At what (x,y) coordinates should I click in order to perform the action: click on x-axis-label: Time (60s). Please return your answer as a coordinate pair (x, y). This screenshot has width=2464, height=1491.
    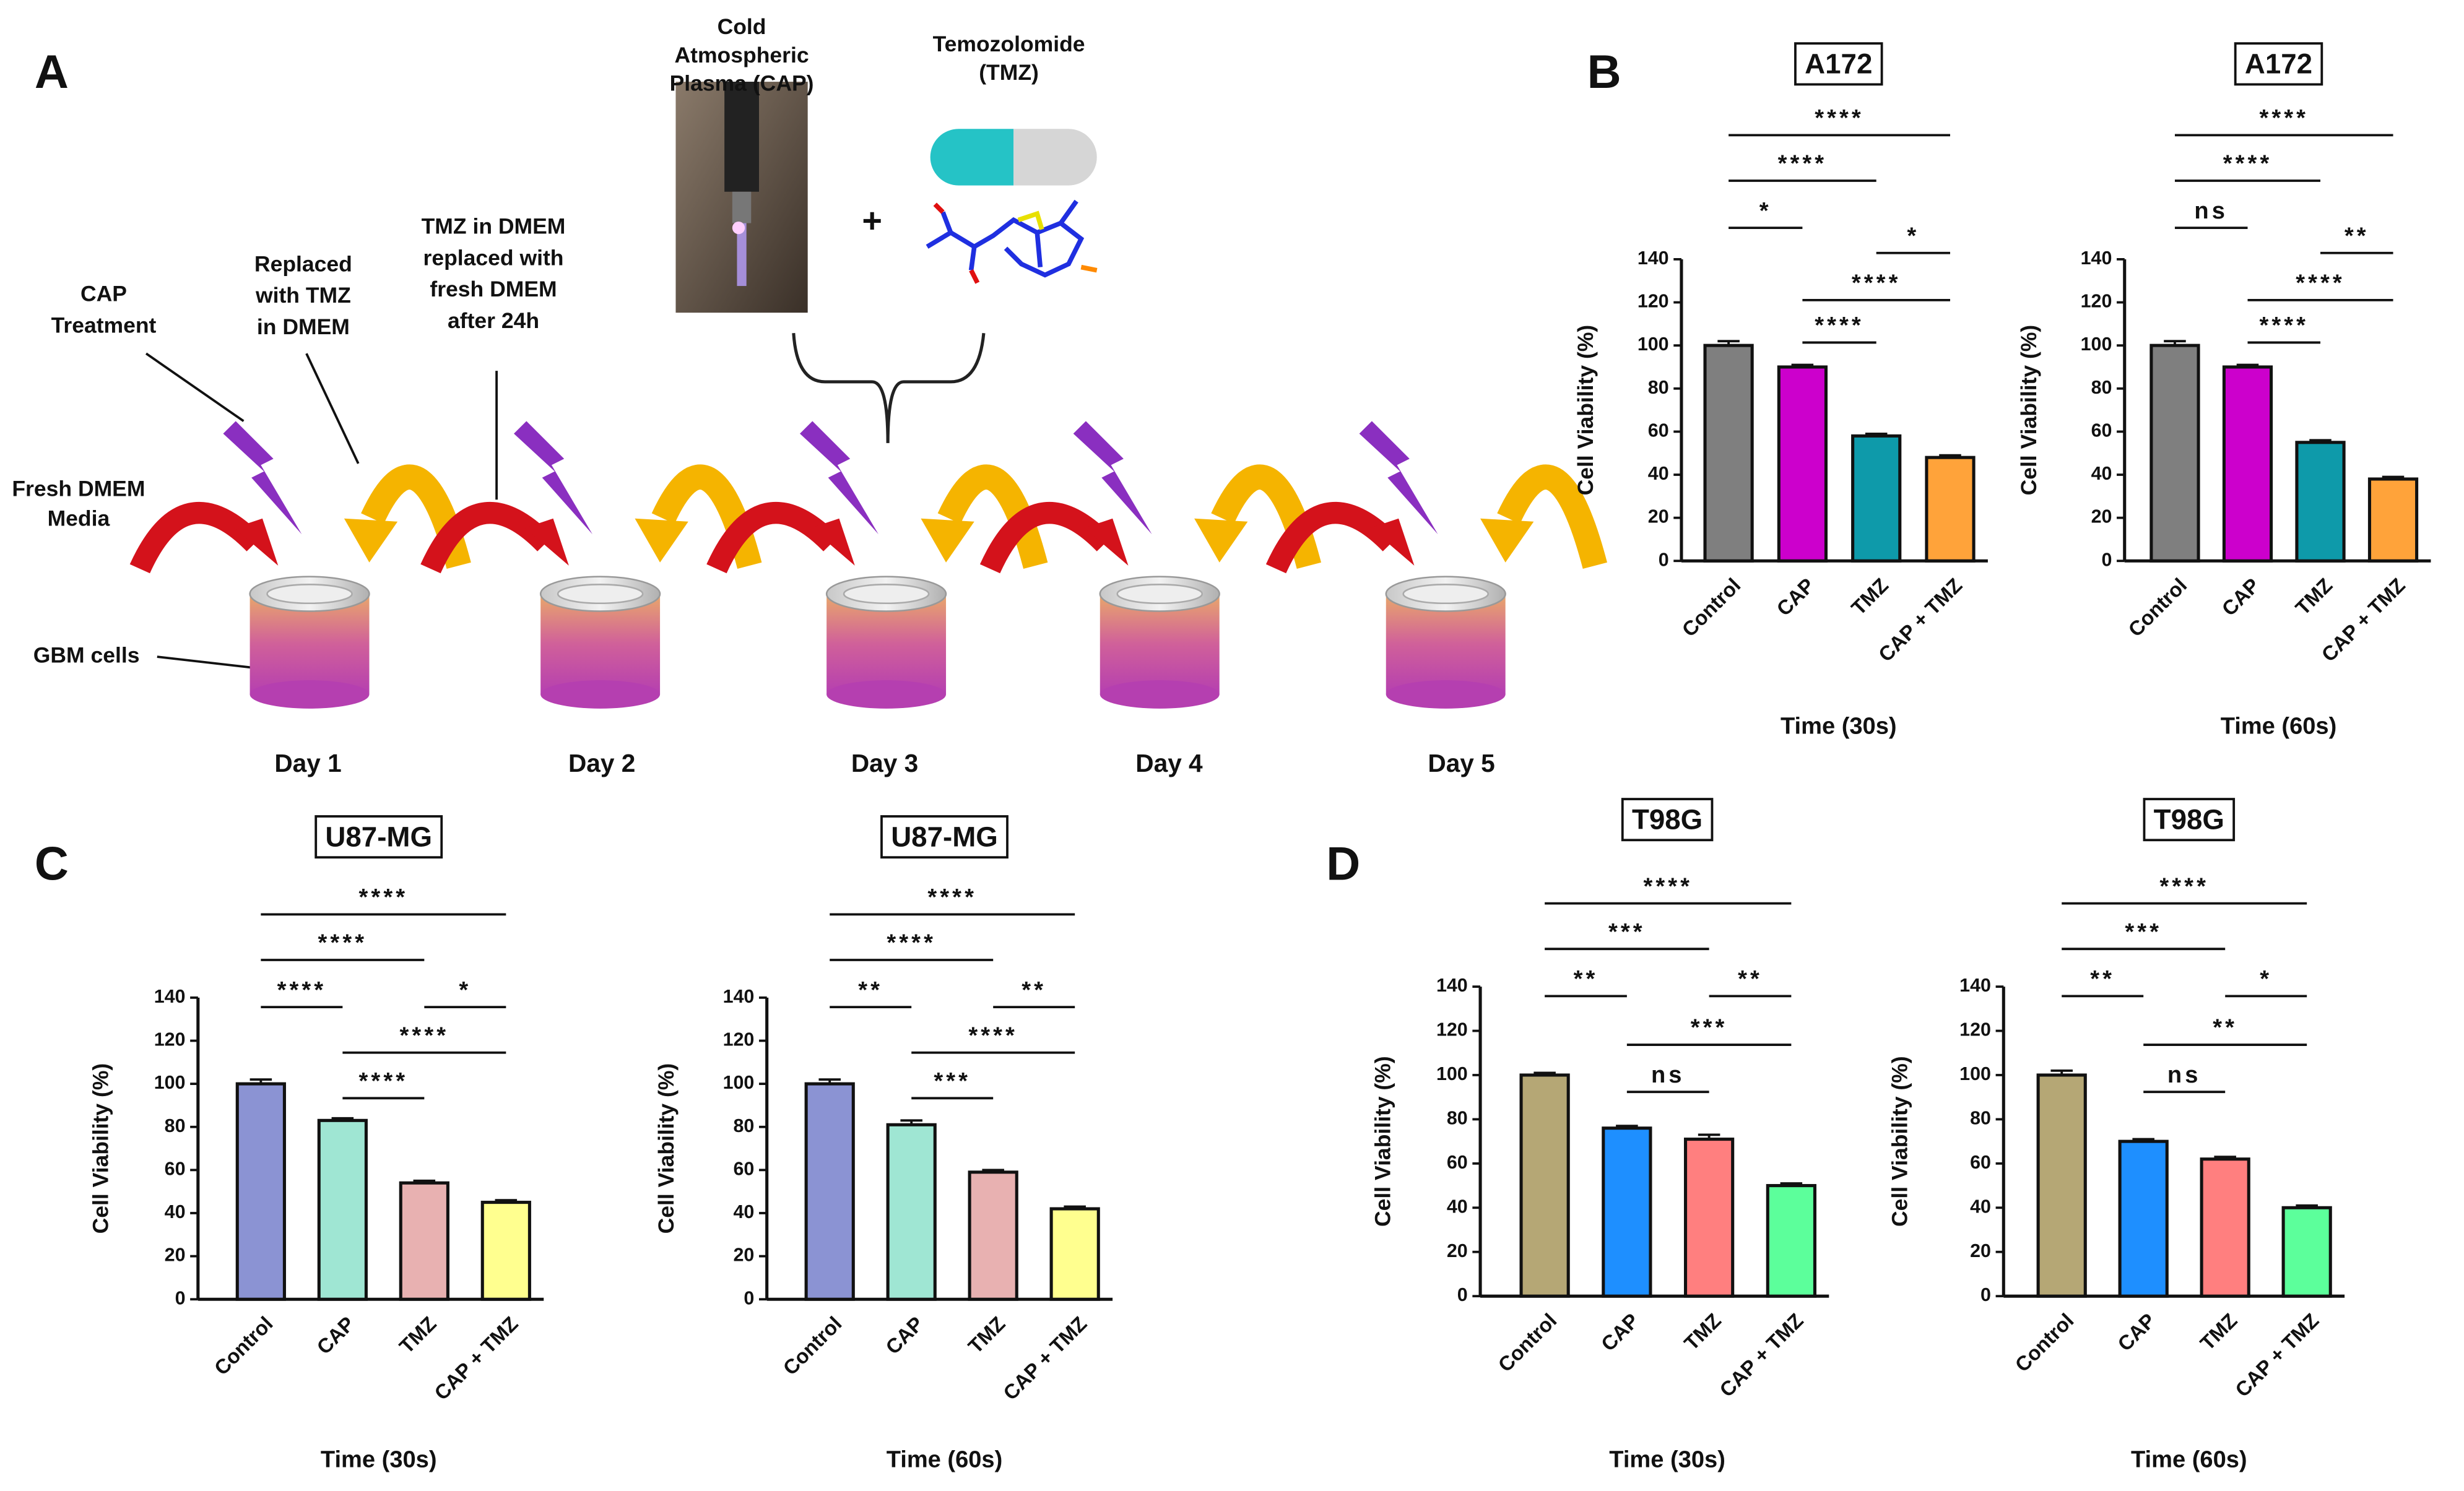
    Looking at the image, I should click on (945, 1460).